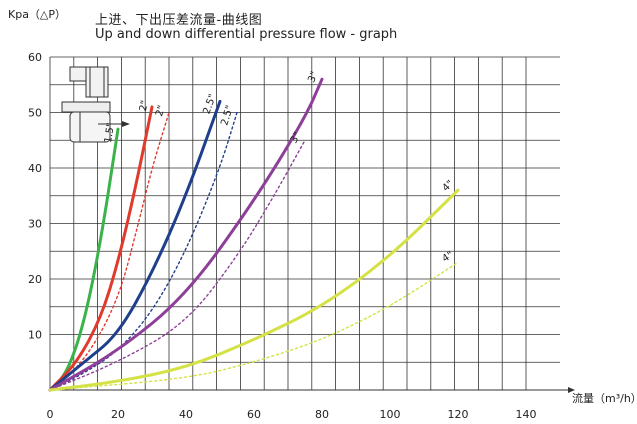 Image resolution: width=637 pixels, height=424 pixels. I want to click on y-tick-label: 40, so click(35, 168).